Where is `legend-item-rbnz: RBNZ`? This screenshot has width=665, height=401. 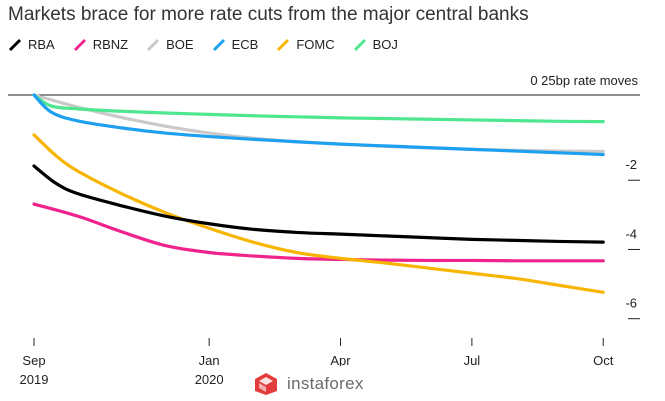 legend-item-rbnz: RBNZ is located at coordinates (100, 44).